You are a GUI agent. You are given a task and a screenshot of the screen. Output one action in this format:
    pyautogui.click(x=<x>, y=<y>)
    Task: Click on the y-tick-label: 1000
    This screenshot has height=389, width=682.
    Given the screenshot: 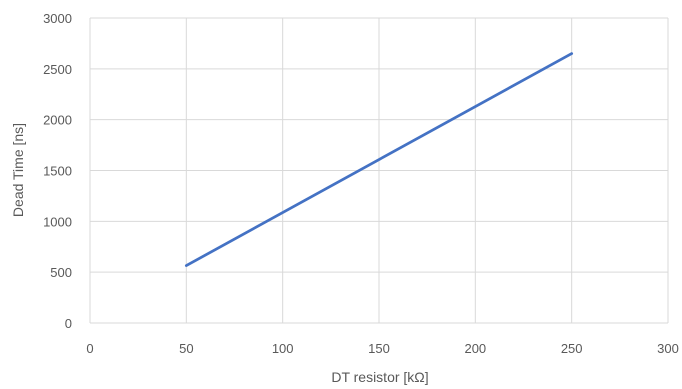 What is the action you would take?
    pyautogui.click(x=57, y=221)
    